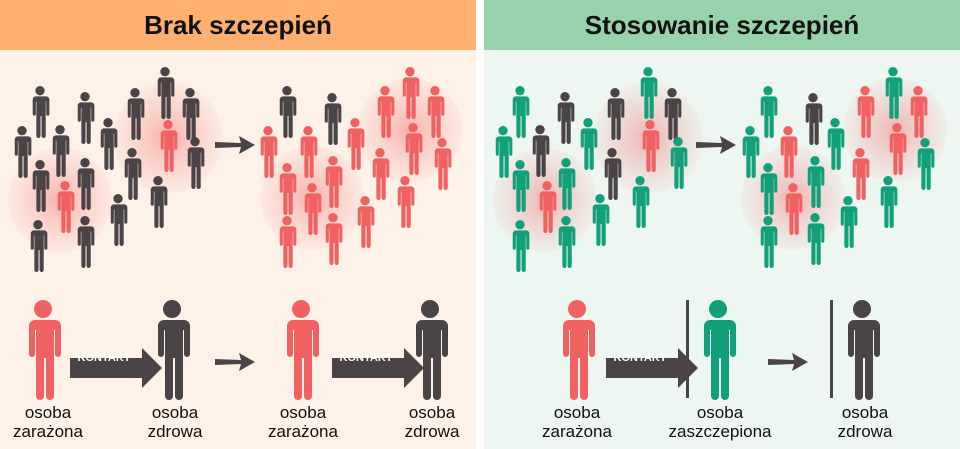  Describe the element at coordinates (722, 25) in the screenshot. I see `panel-title: Stosowanie szczepień` at that location.